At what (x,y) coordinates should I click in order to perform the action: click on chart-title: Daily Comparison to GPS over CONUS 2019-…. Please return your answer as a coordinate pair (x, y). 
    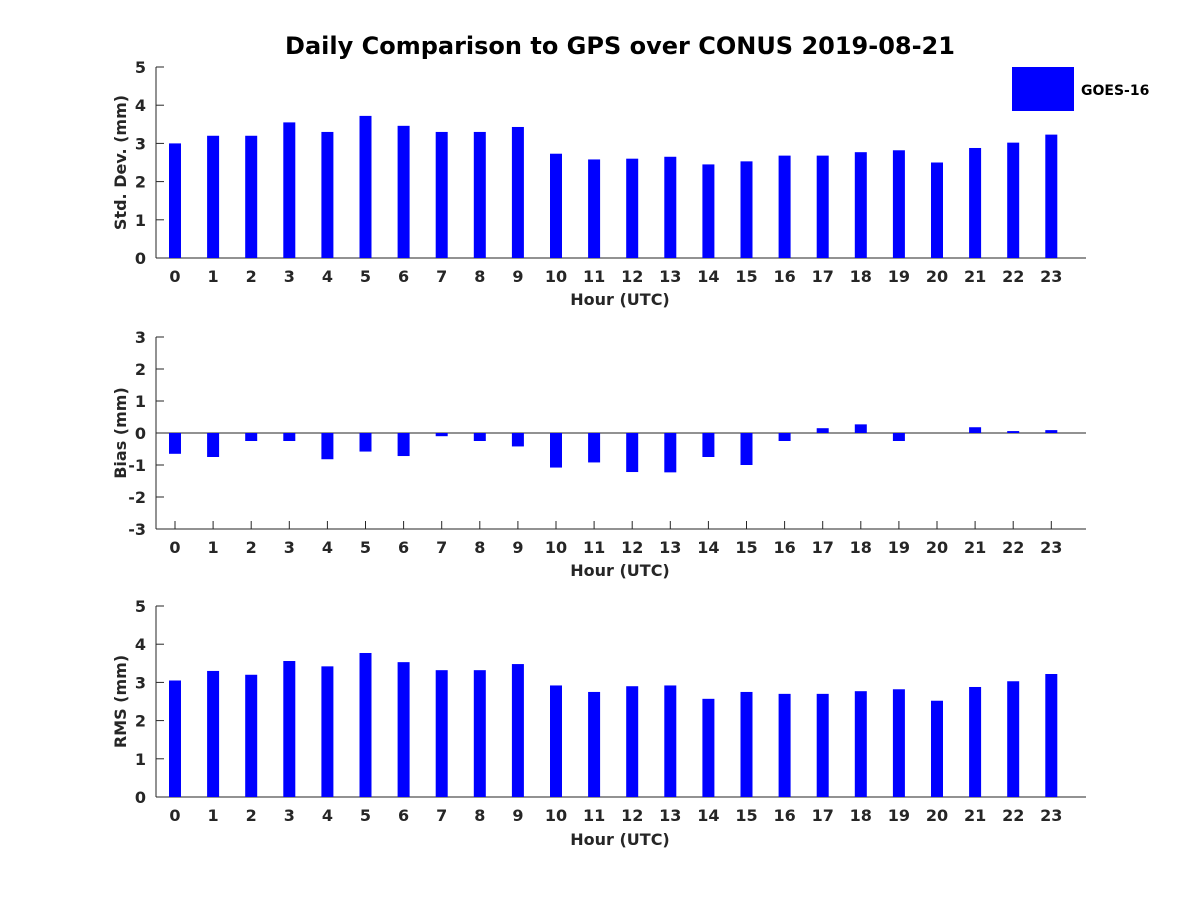
    Looking at the image, I should click on (620, 46).